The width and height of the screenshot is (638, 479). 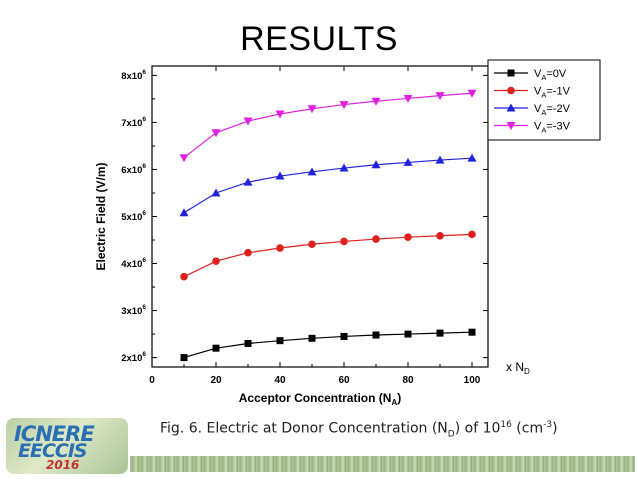 What do you see at coordinates (101, 216) in the screenshot?
I see `y-axis-label: Electric Field (V/m)` at bounding box center [101, 216].